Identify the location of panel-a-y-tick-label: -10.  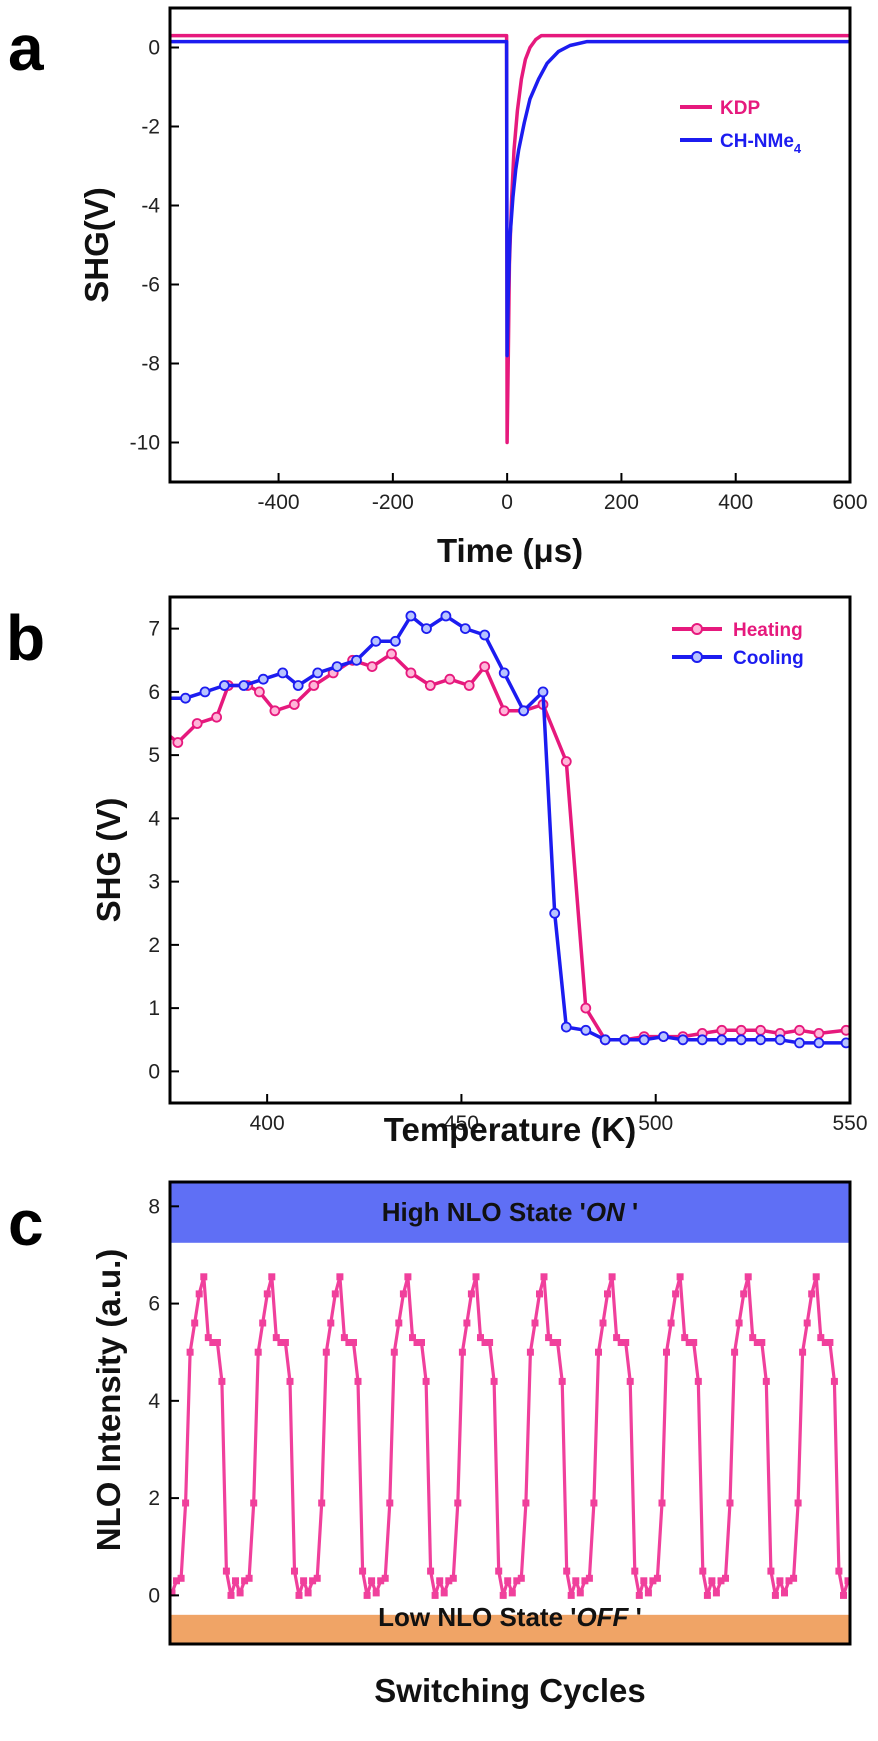
(145, 443).